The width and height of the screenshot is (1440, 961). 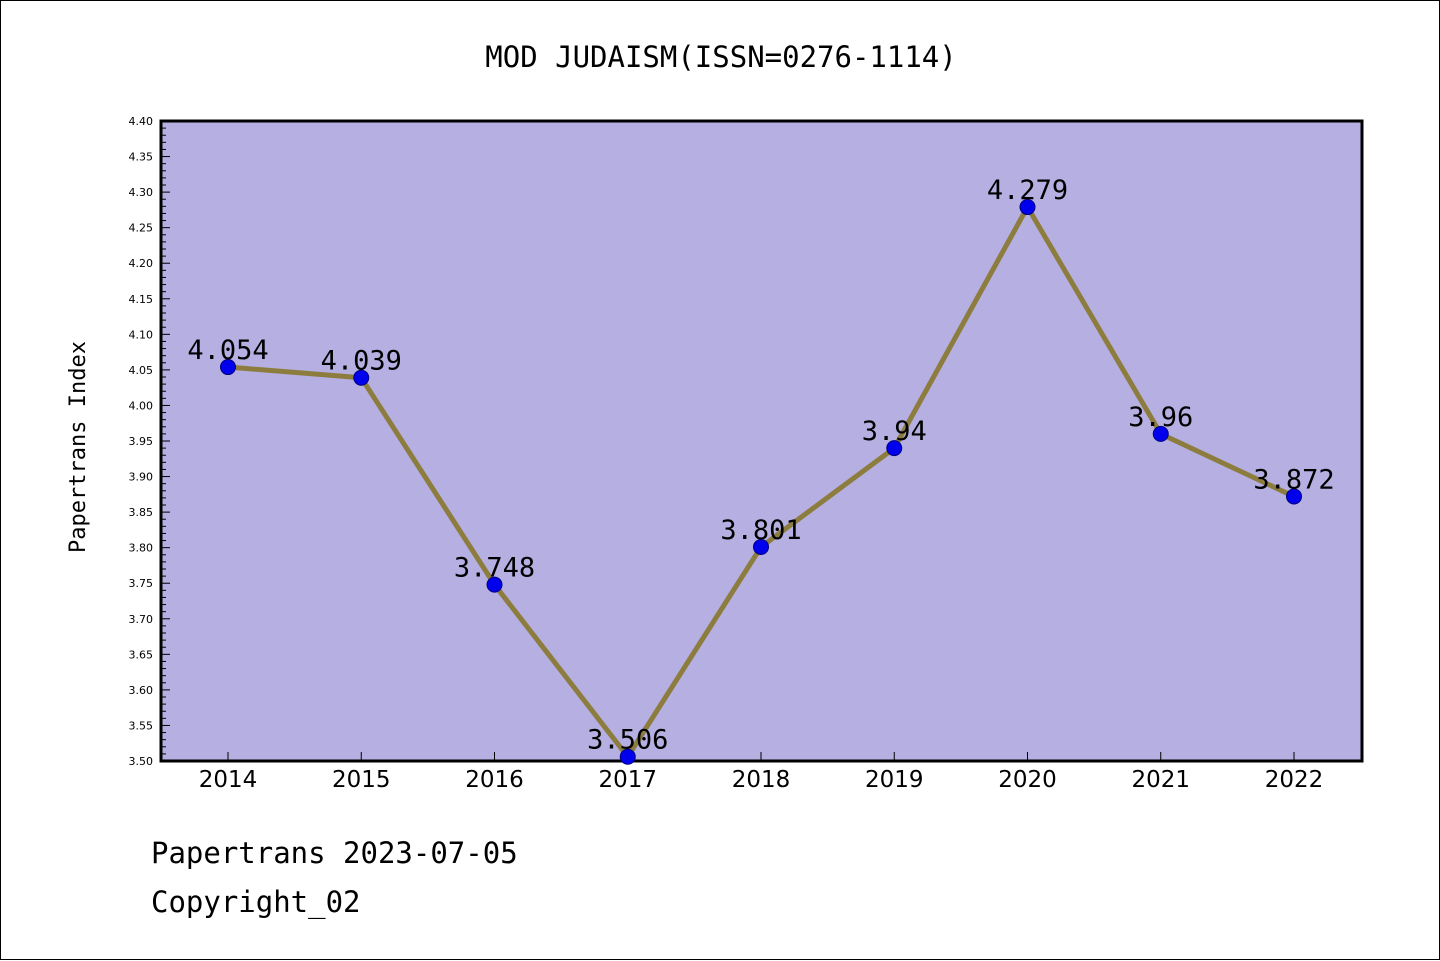 I want to click on x-tick-label: 2017, so click(x=627, y=780).